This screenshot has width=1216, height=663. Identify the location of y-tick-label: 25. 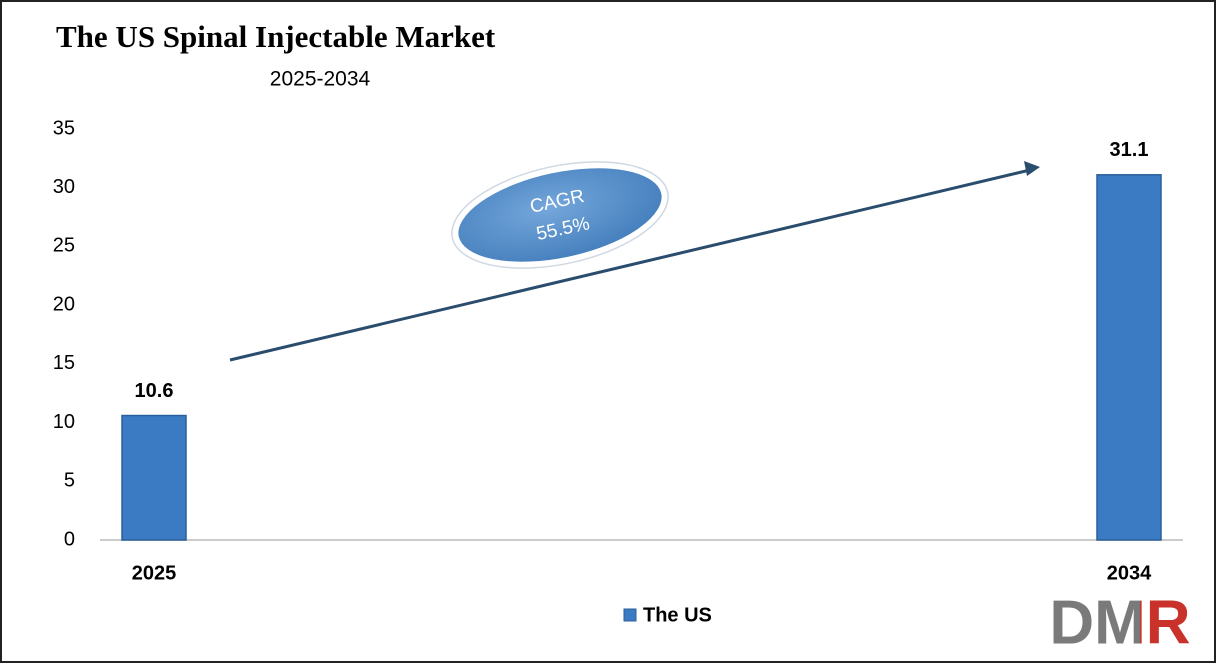
(64, 246).